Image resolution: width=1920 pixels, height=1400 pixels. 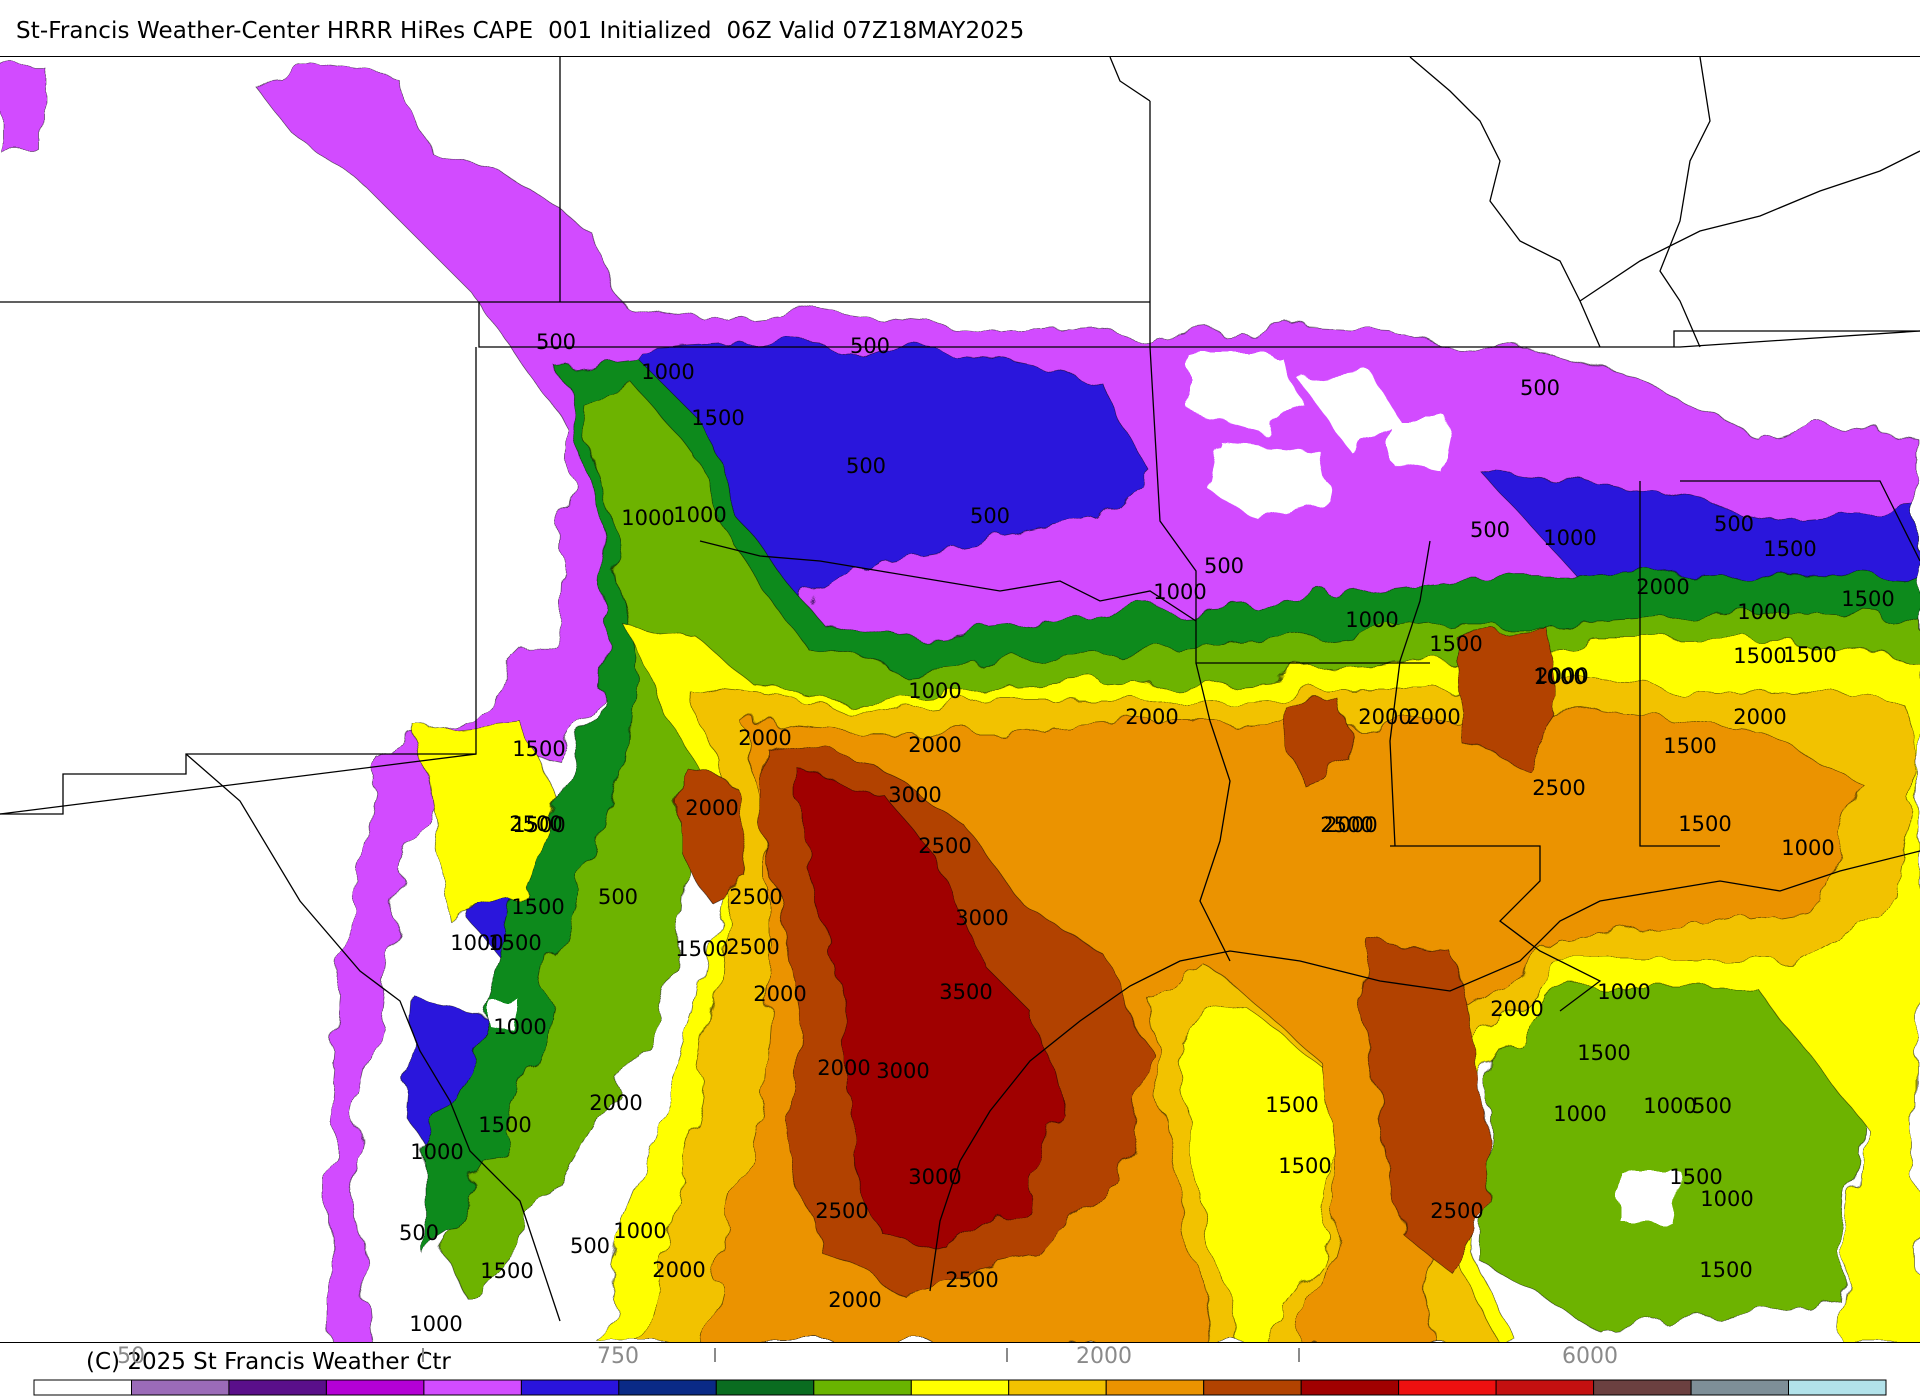 What do you see at coordinates (1590, 1356) in the screenshot?
I see `color-scale-tick-label: 6000` at bounding box center [1590, 1356].